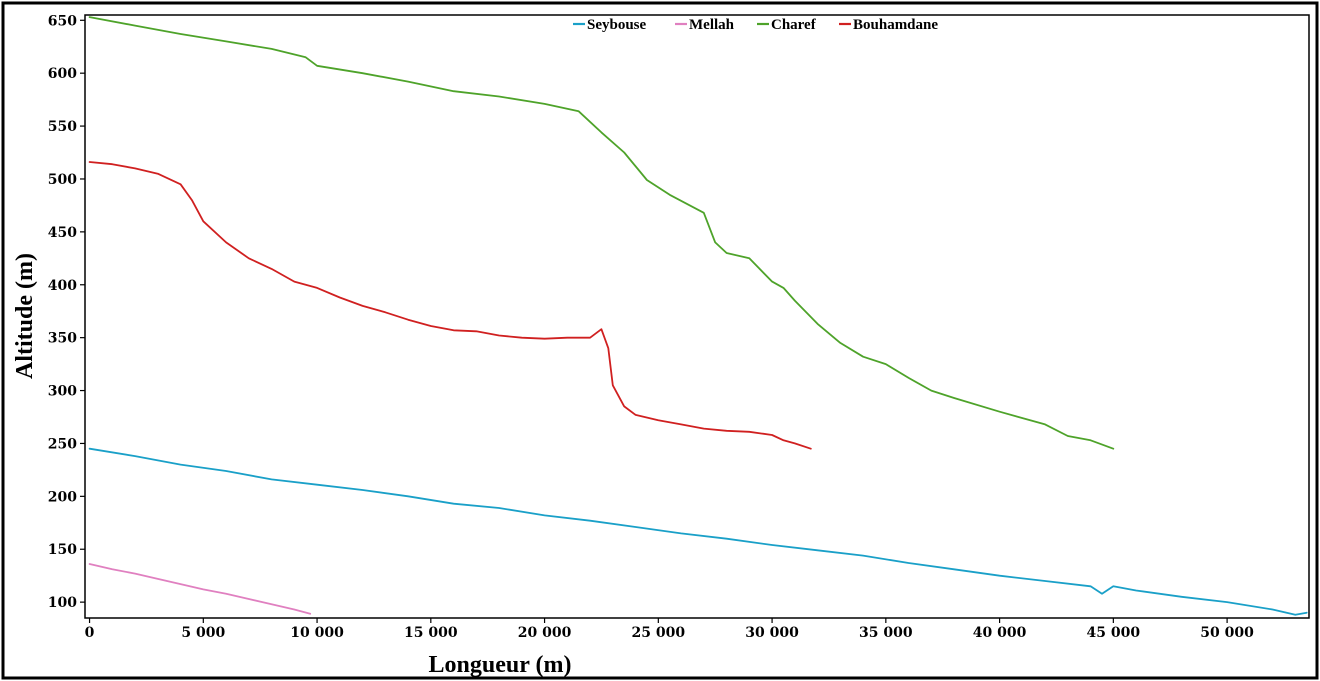 Image resolution: width=1320 pixels, height=681 pixels. Describe the element at coordinates (500, 665) in the screenshot. I see `x-axis-title: Longueur (m)` at that location.